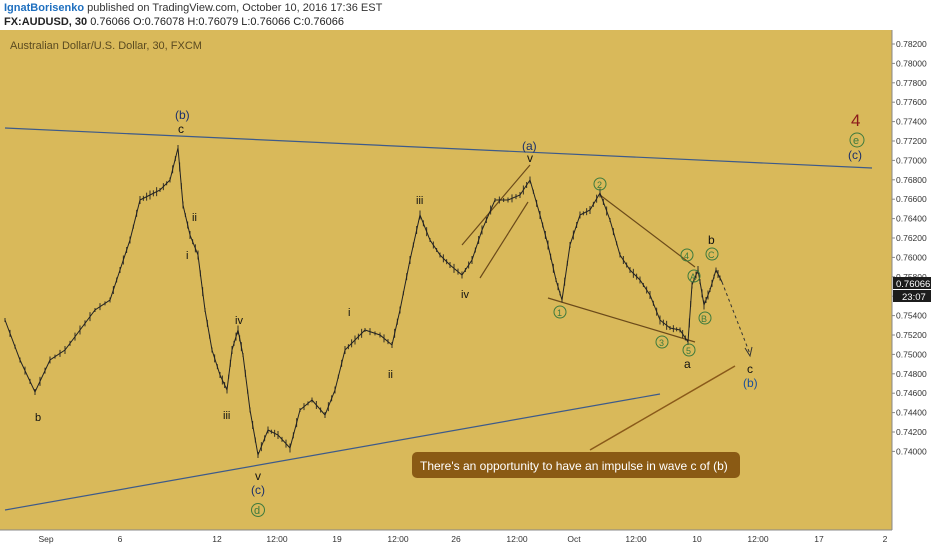  I want to click on wave-label: B, so click(704, 319).